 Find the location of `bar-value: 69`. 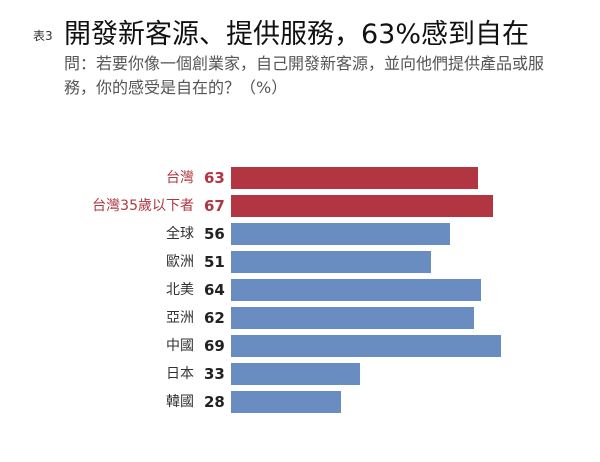

bar-value: 69 is located at coordinates (214, 346).